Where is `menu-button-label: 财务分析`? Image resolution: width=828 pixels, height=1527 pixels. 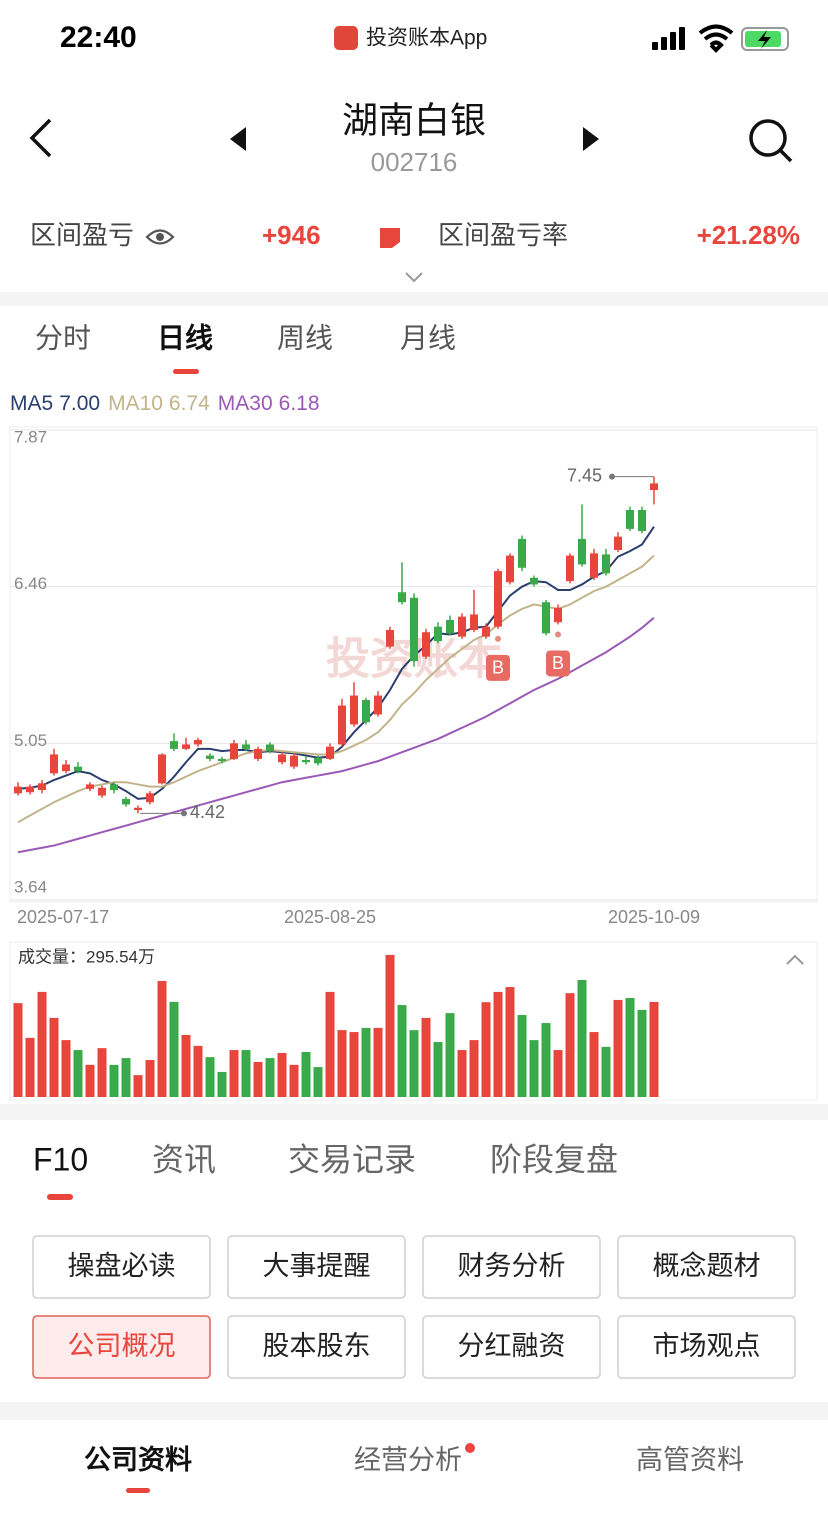
menu-button-label: 财务分析 is located at coordinates (512, 1266).